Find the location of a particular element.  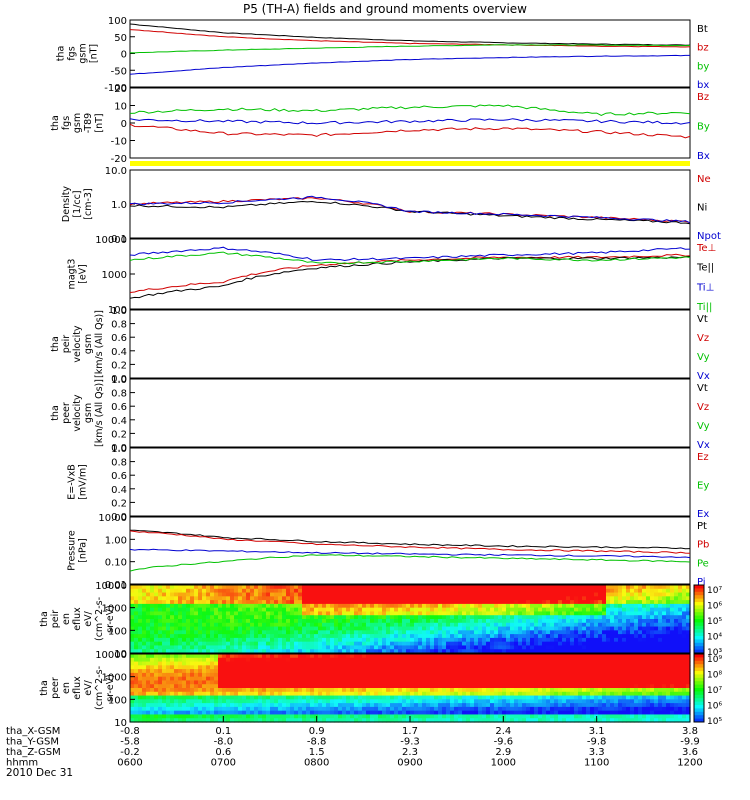

y-axis-label: velocity is located at coordinates (77, 413).